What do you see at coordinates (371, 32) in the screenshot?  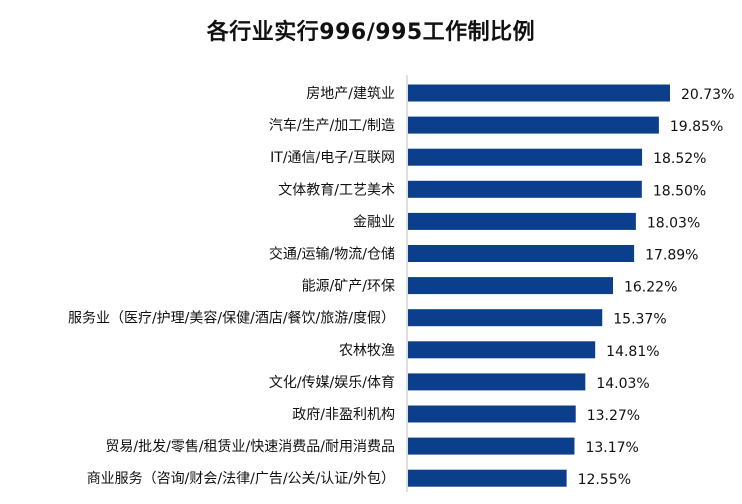 I see `chart-title: 各行业实行996/995工作制比例` at bounding box center [371, 32].